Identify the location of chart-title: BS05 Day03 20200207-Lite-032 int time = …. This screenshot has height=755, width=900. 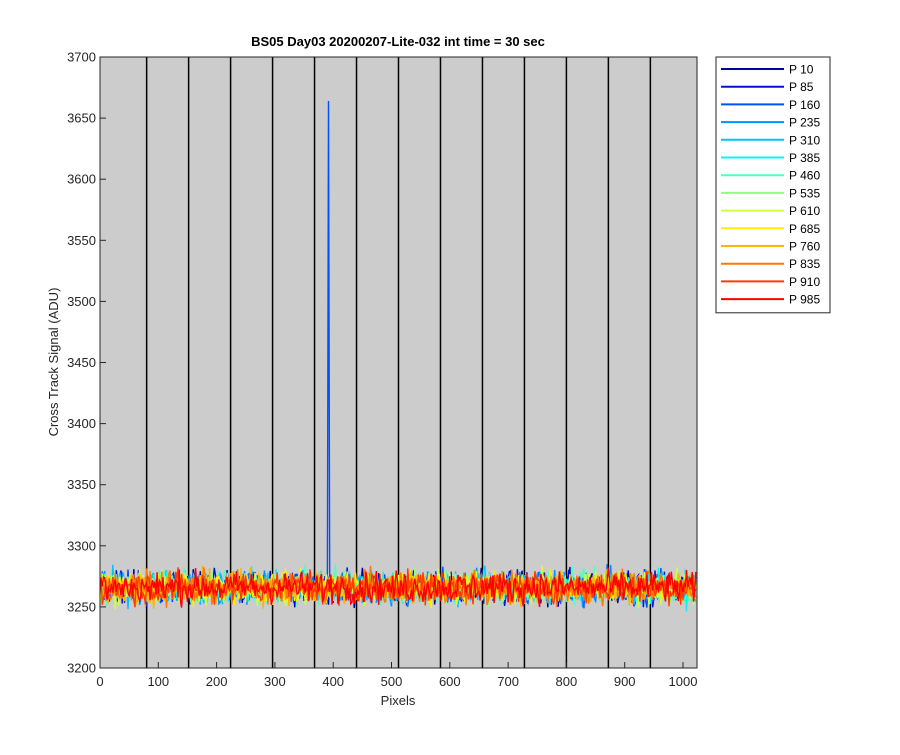
(398, 41).